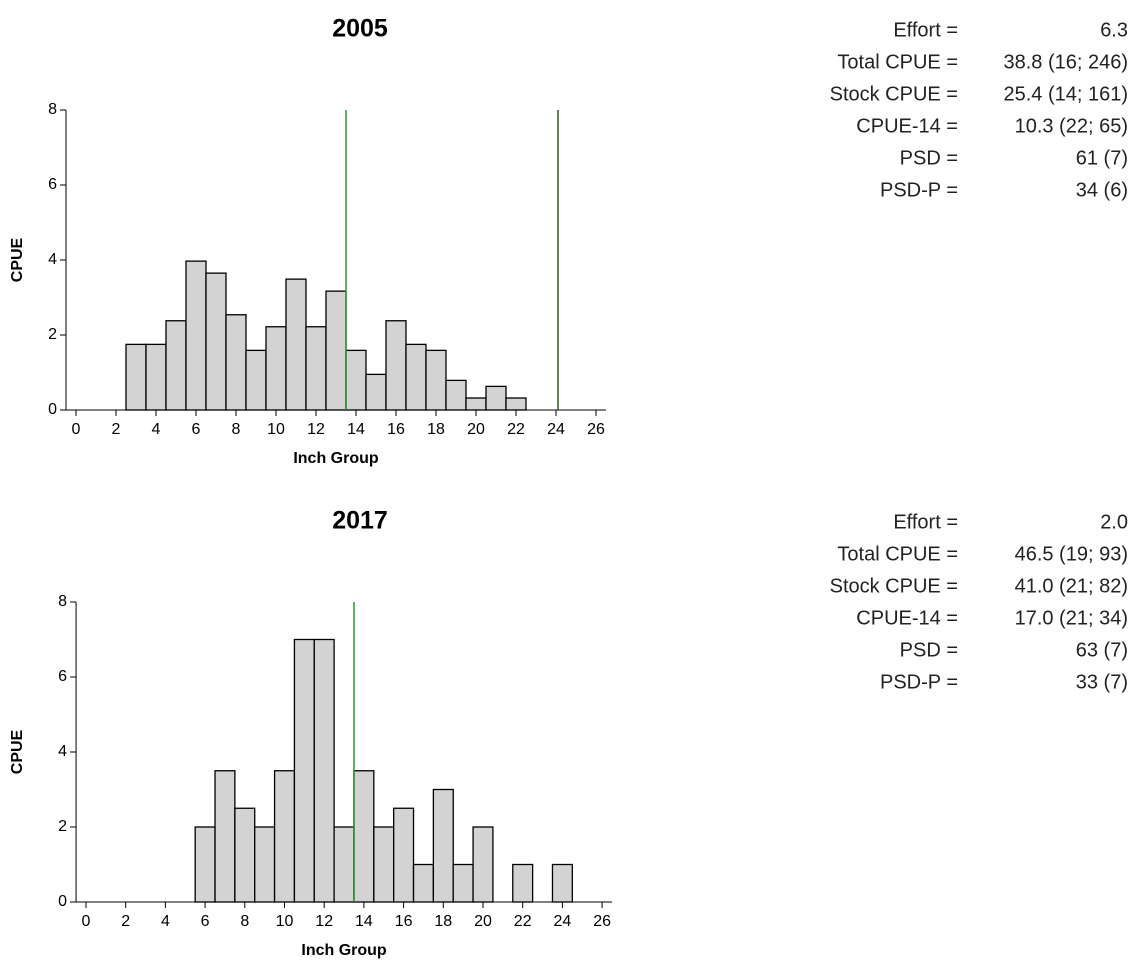 The width and height of the screenshot is (1131, 971). Describe the element at coordinates (1071, 554) in the screenshot. I see `stat-value: 46.5 (19; 93)` at that location.